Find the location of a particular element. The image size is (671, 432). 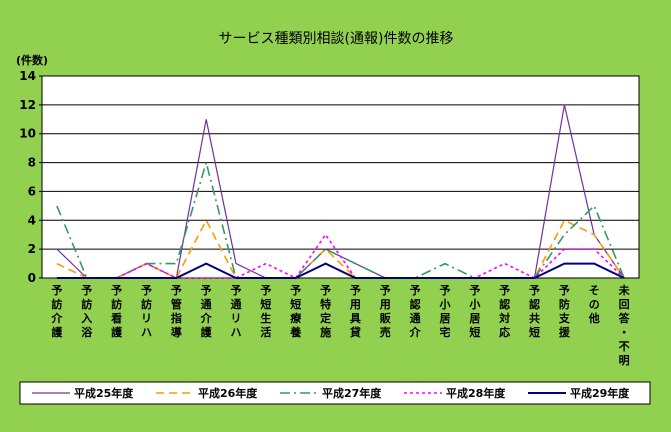

x-tick-label: 予小居宅 is located at coordinates (444, 311).